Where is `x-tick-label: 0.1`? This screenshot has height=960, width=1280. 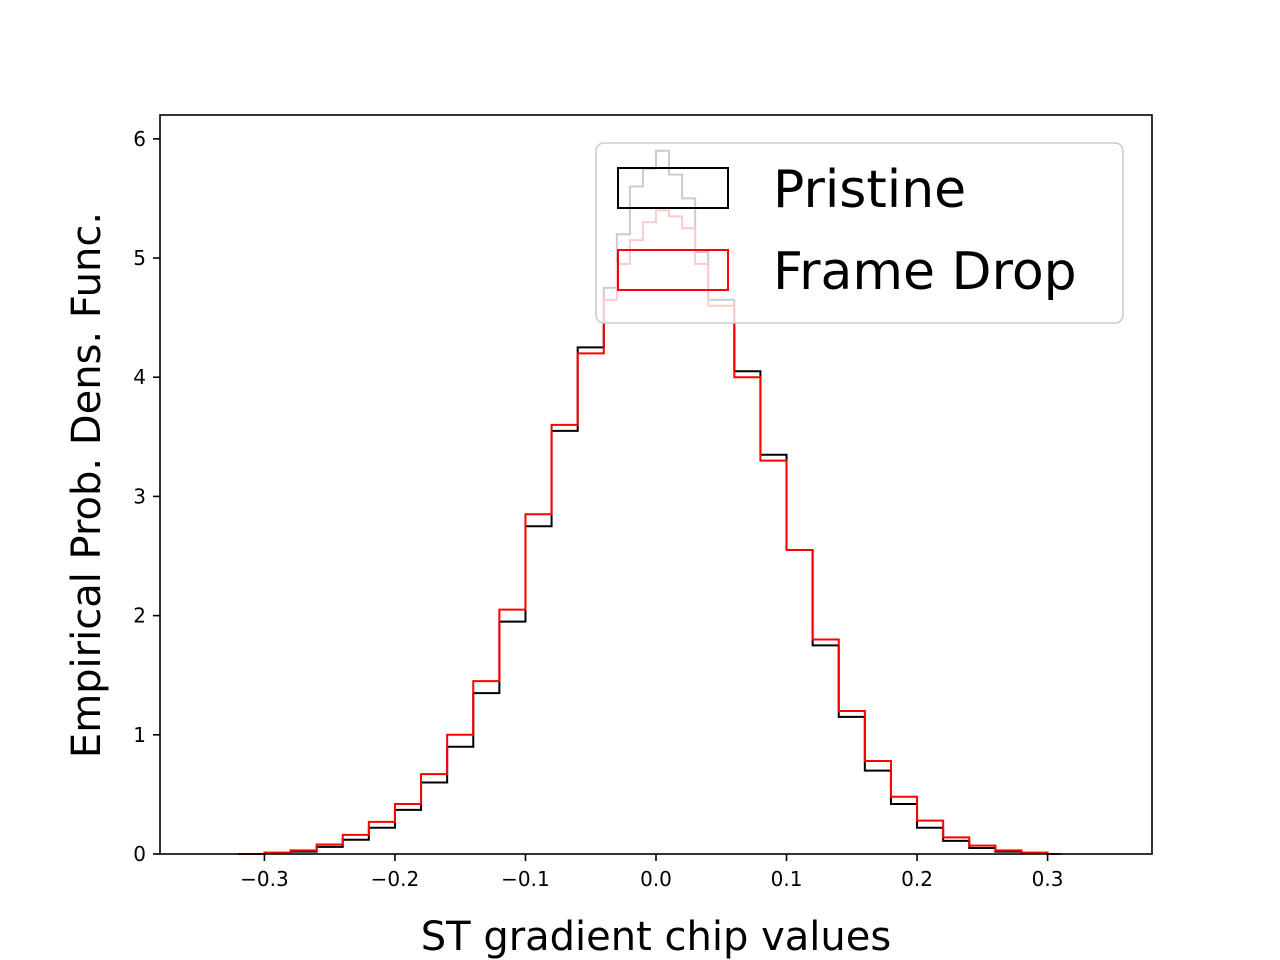 x-tick-label: 0.1 is located at coordinates (787, 879).